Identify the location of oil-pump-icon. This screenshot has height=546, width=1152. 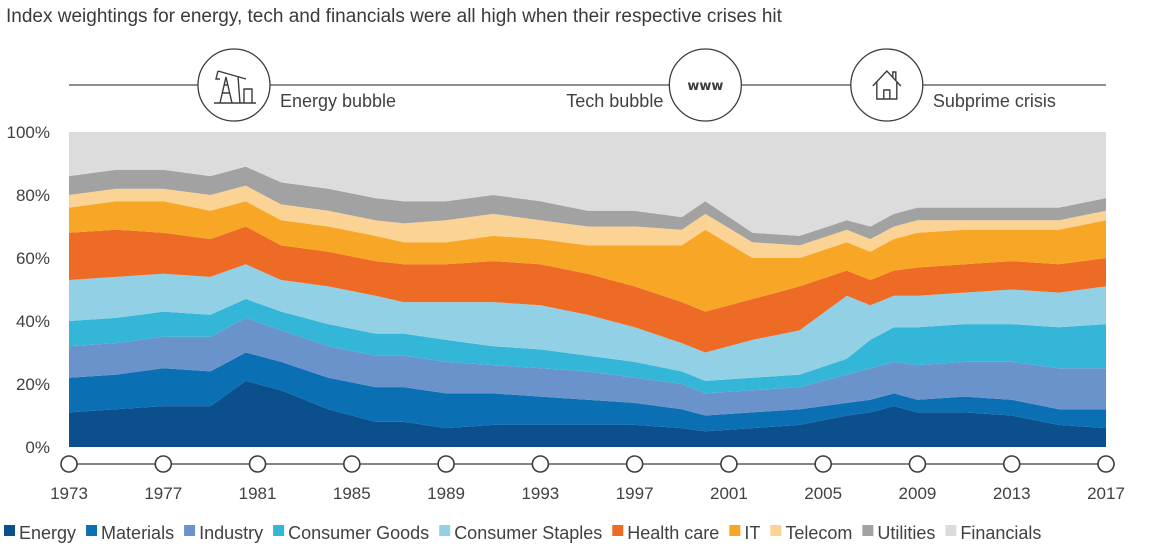
(234, 87).